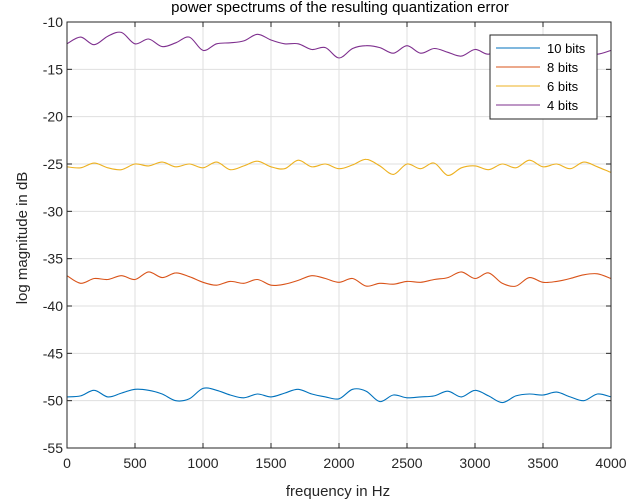 This screenshot has width=642, height=500. What do you see at coordinates (566, 48) in the screenshot?
I see `legend-label: 10 bits` at bounding box center [566, 48].